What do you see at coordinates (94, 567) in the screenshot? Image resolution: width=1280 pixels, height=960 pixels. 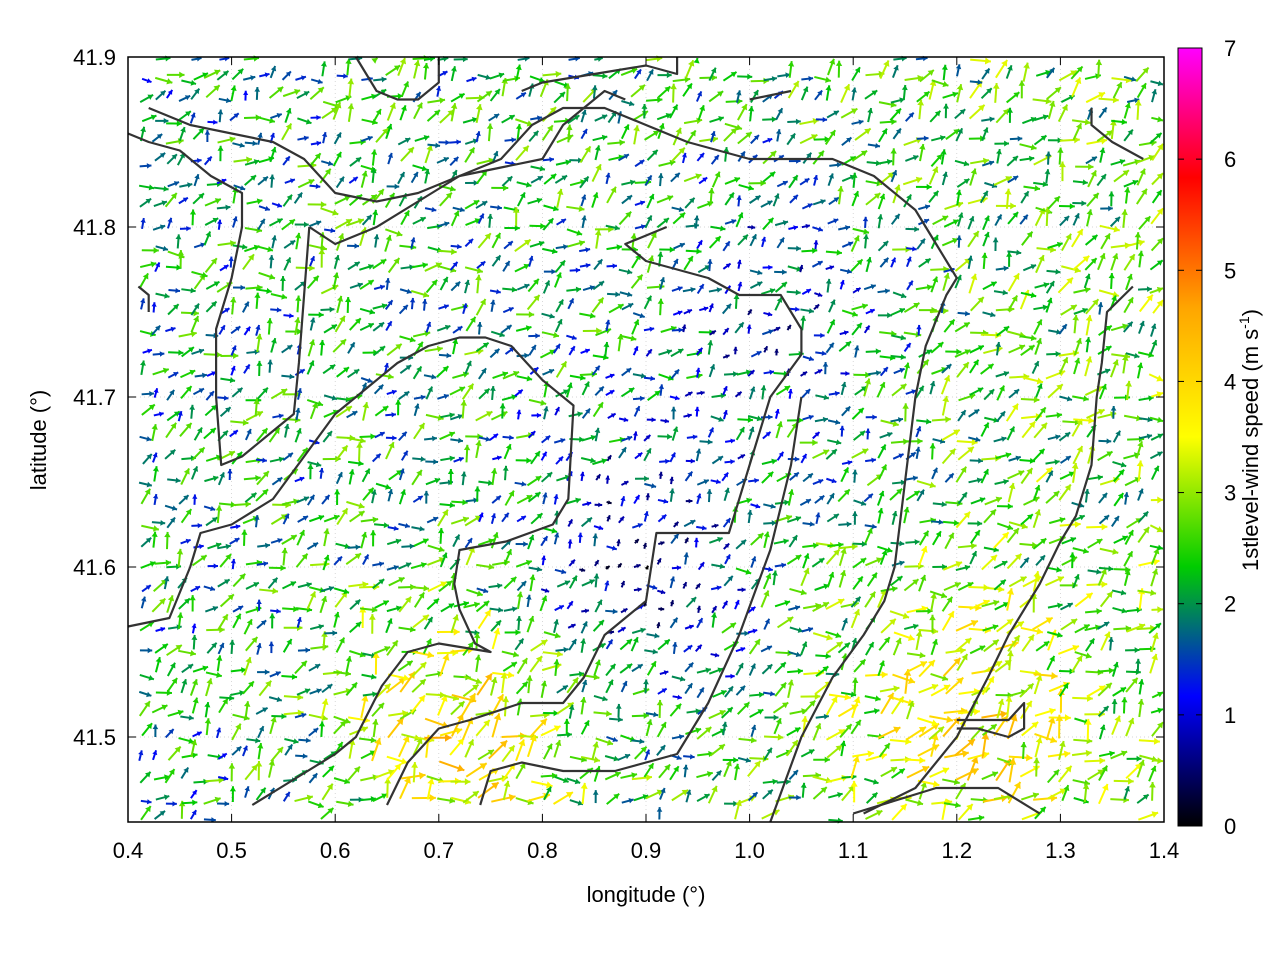 I see `y-tick-label: 41.6` at bounding box center [94, 567].